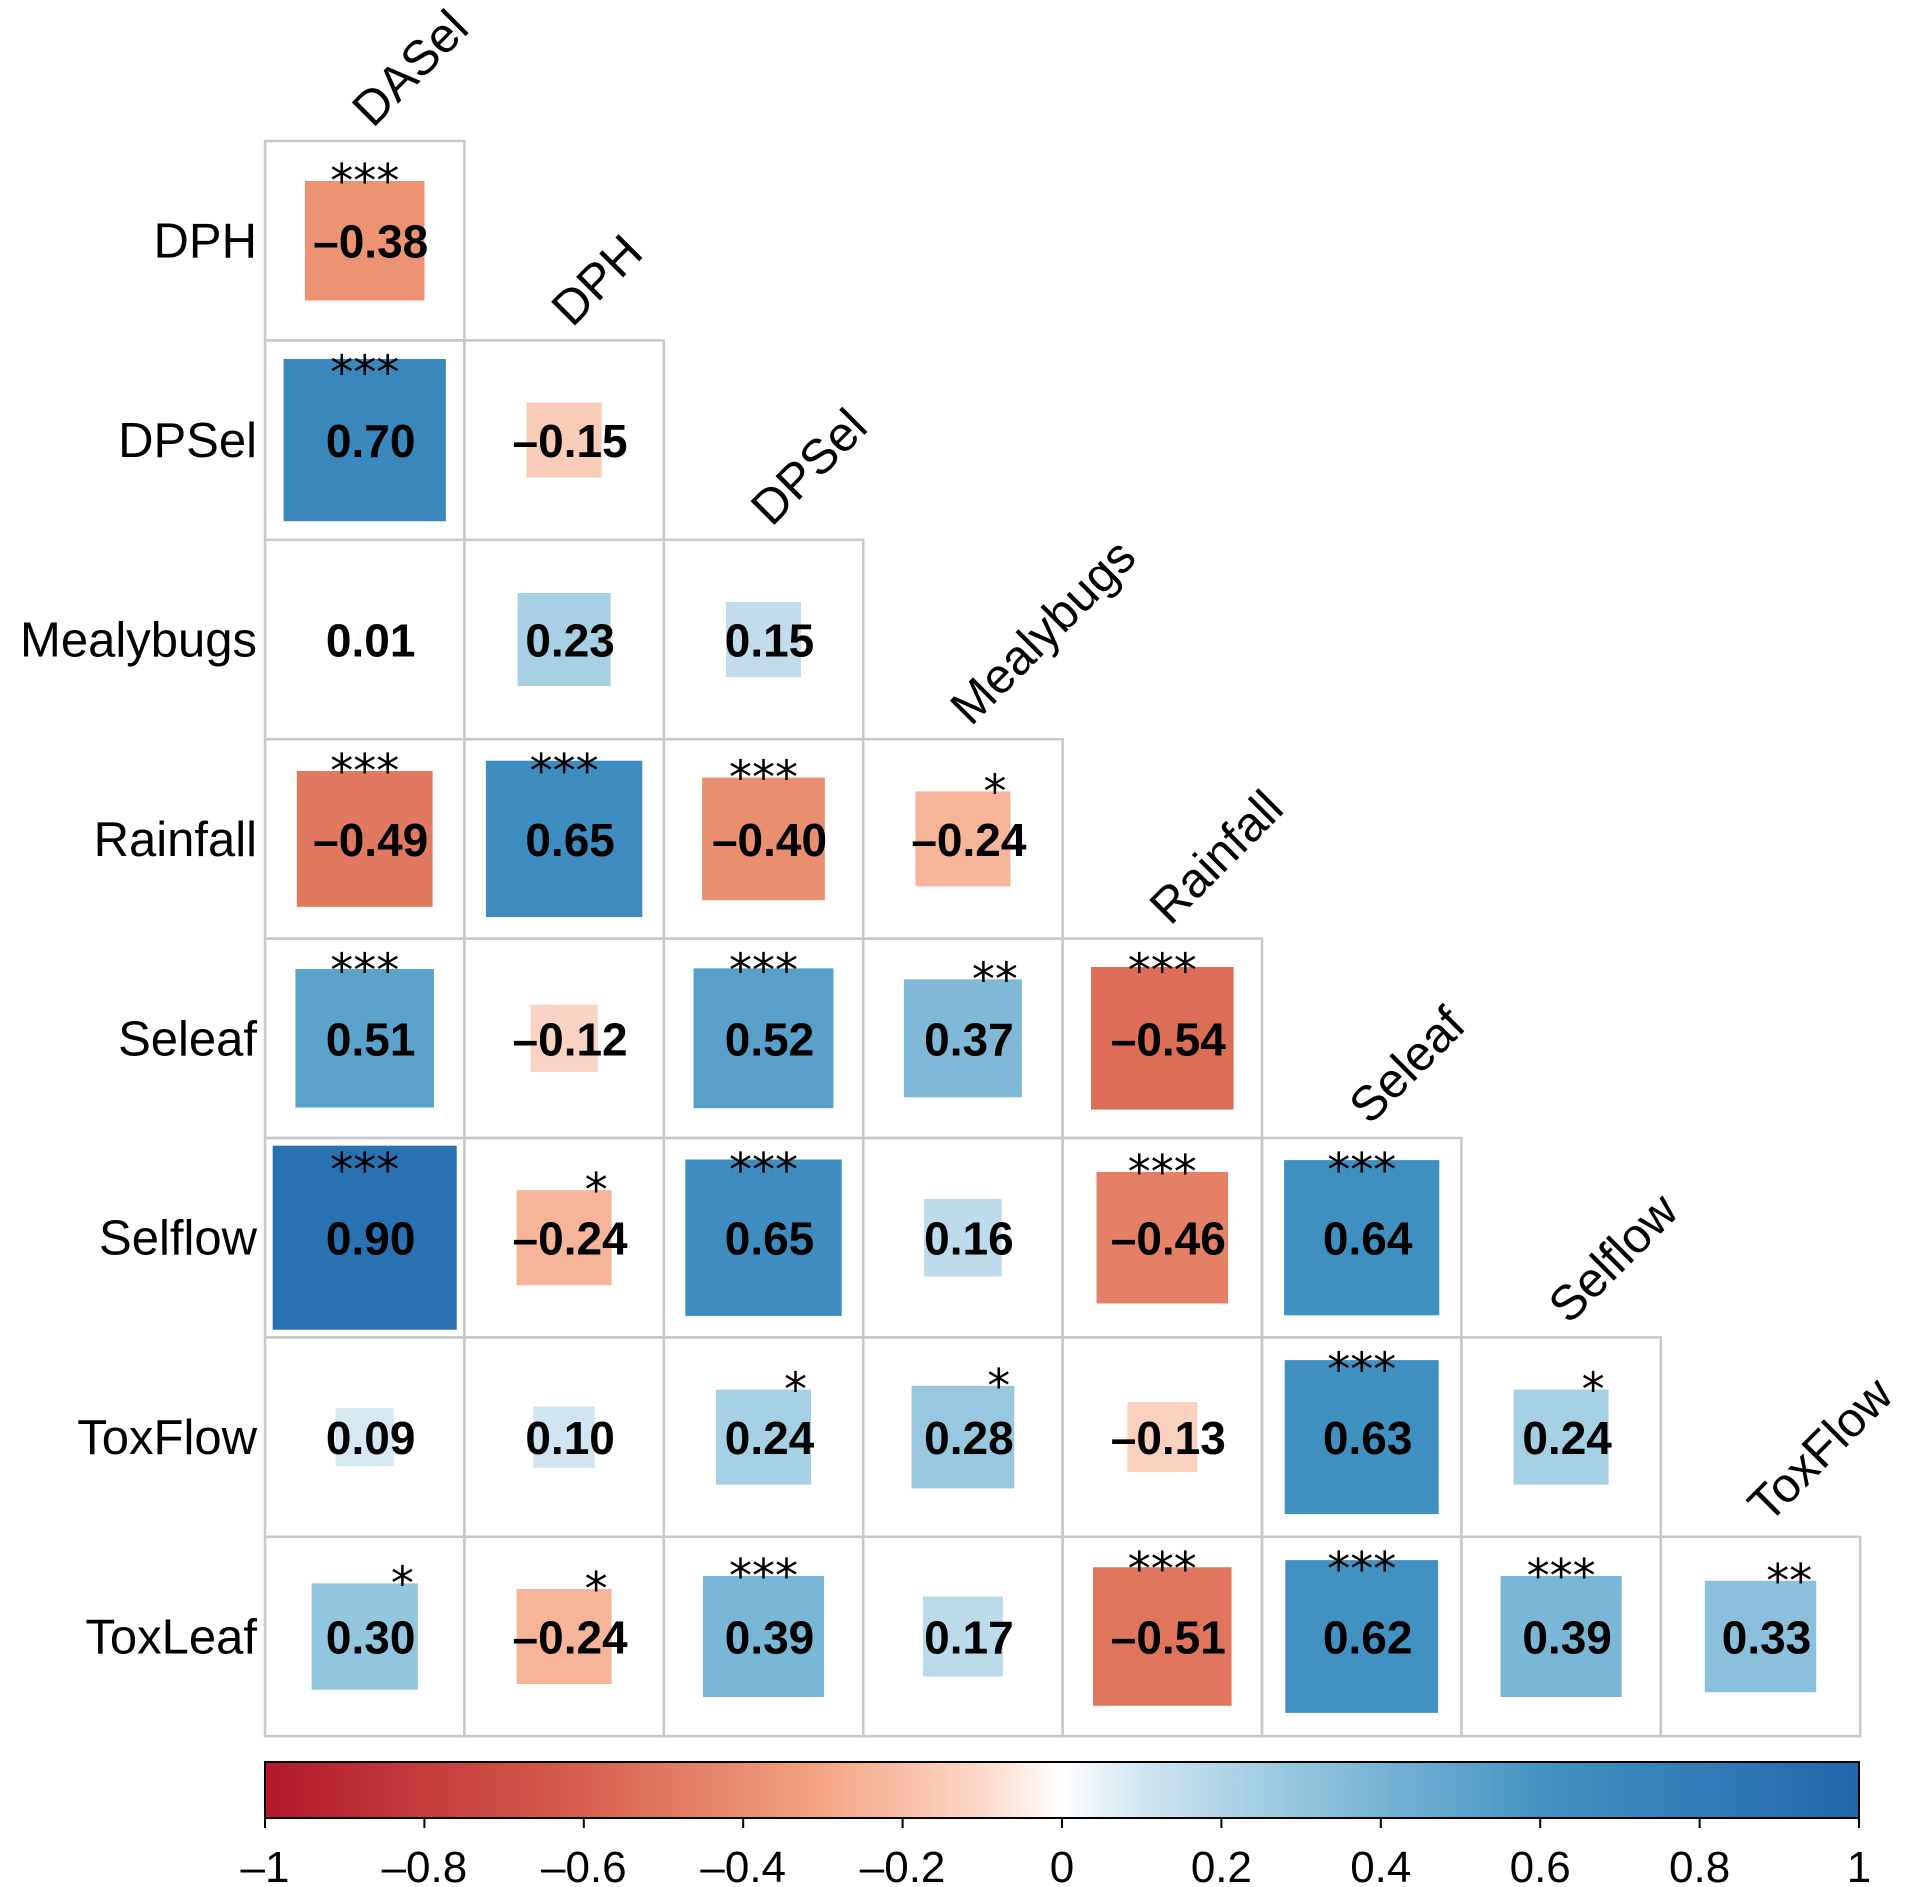 This screenshot has width=1916, height=1887. I want to click on row-label-dph: DPH, so click(205, 242).